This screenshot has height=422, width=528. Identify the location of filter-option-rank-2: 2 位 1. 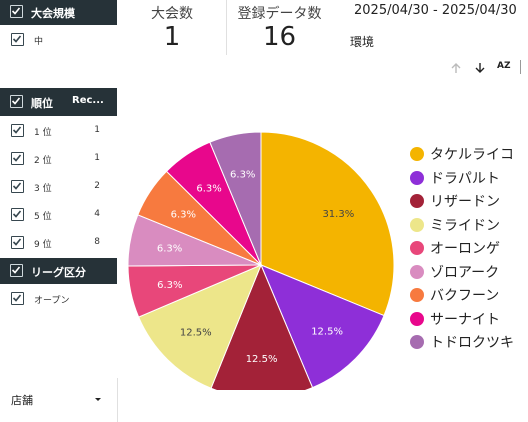
(58, 159).